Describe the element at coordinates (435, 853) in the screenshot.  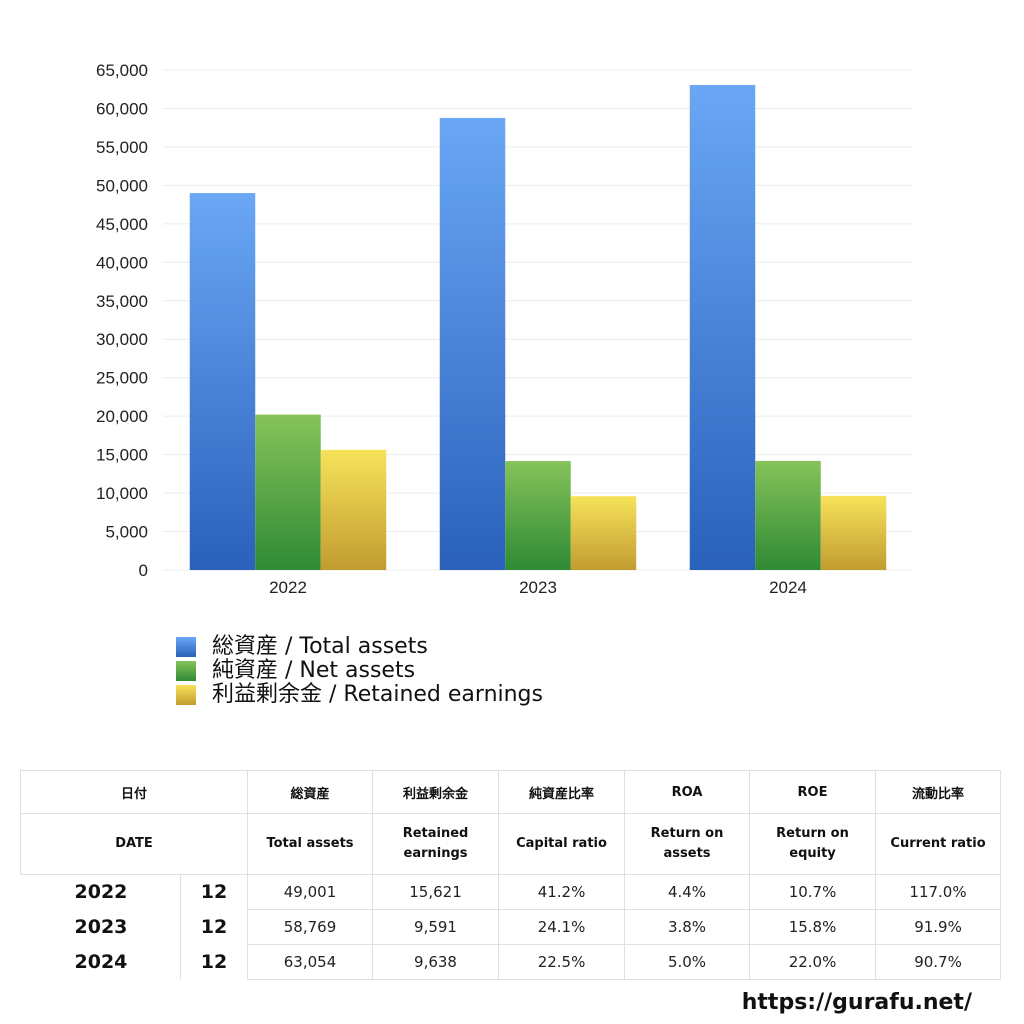
I see `header-retained-earnings-en-line2: earnings` at that location.